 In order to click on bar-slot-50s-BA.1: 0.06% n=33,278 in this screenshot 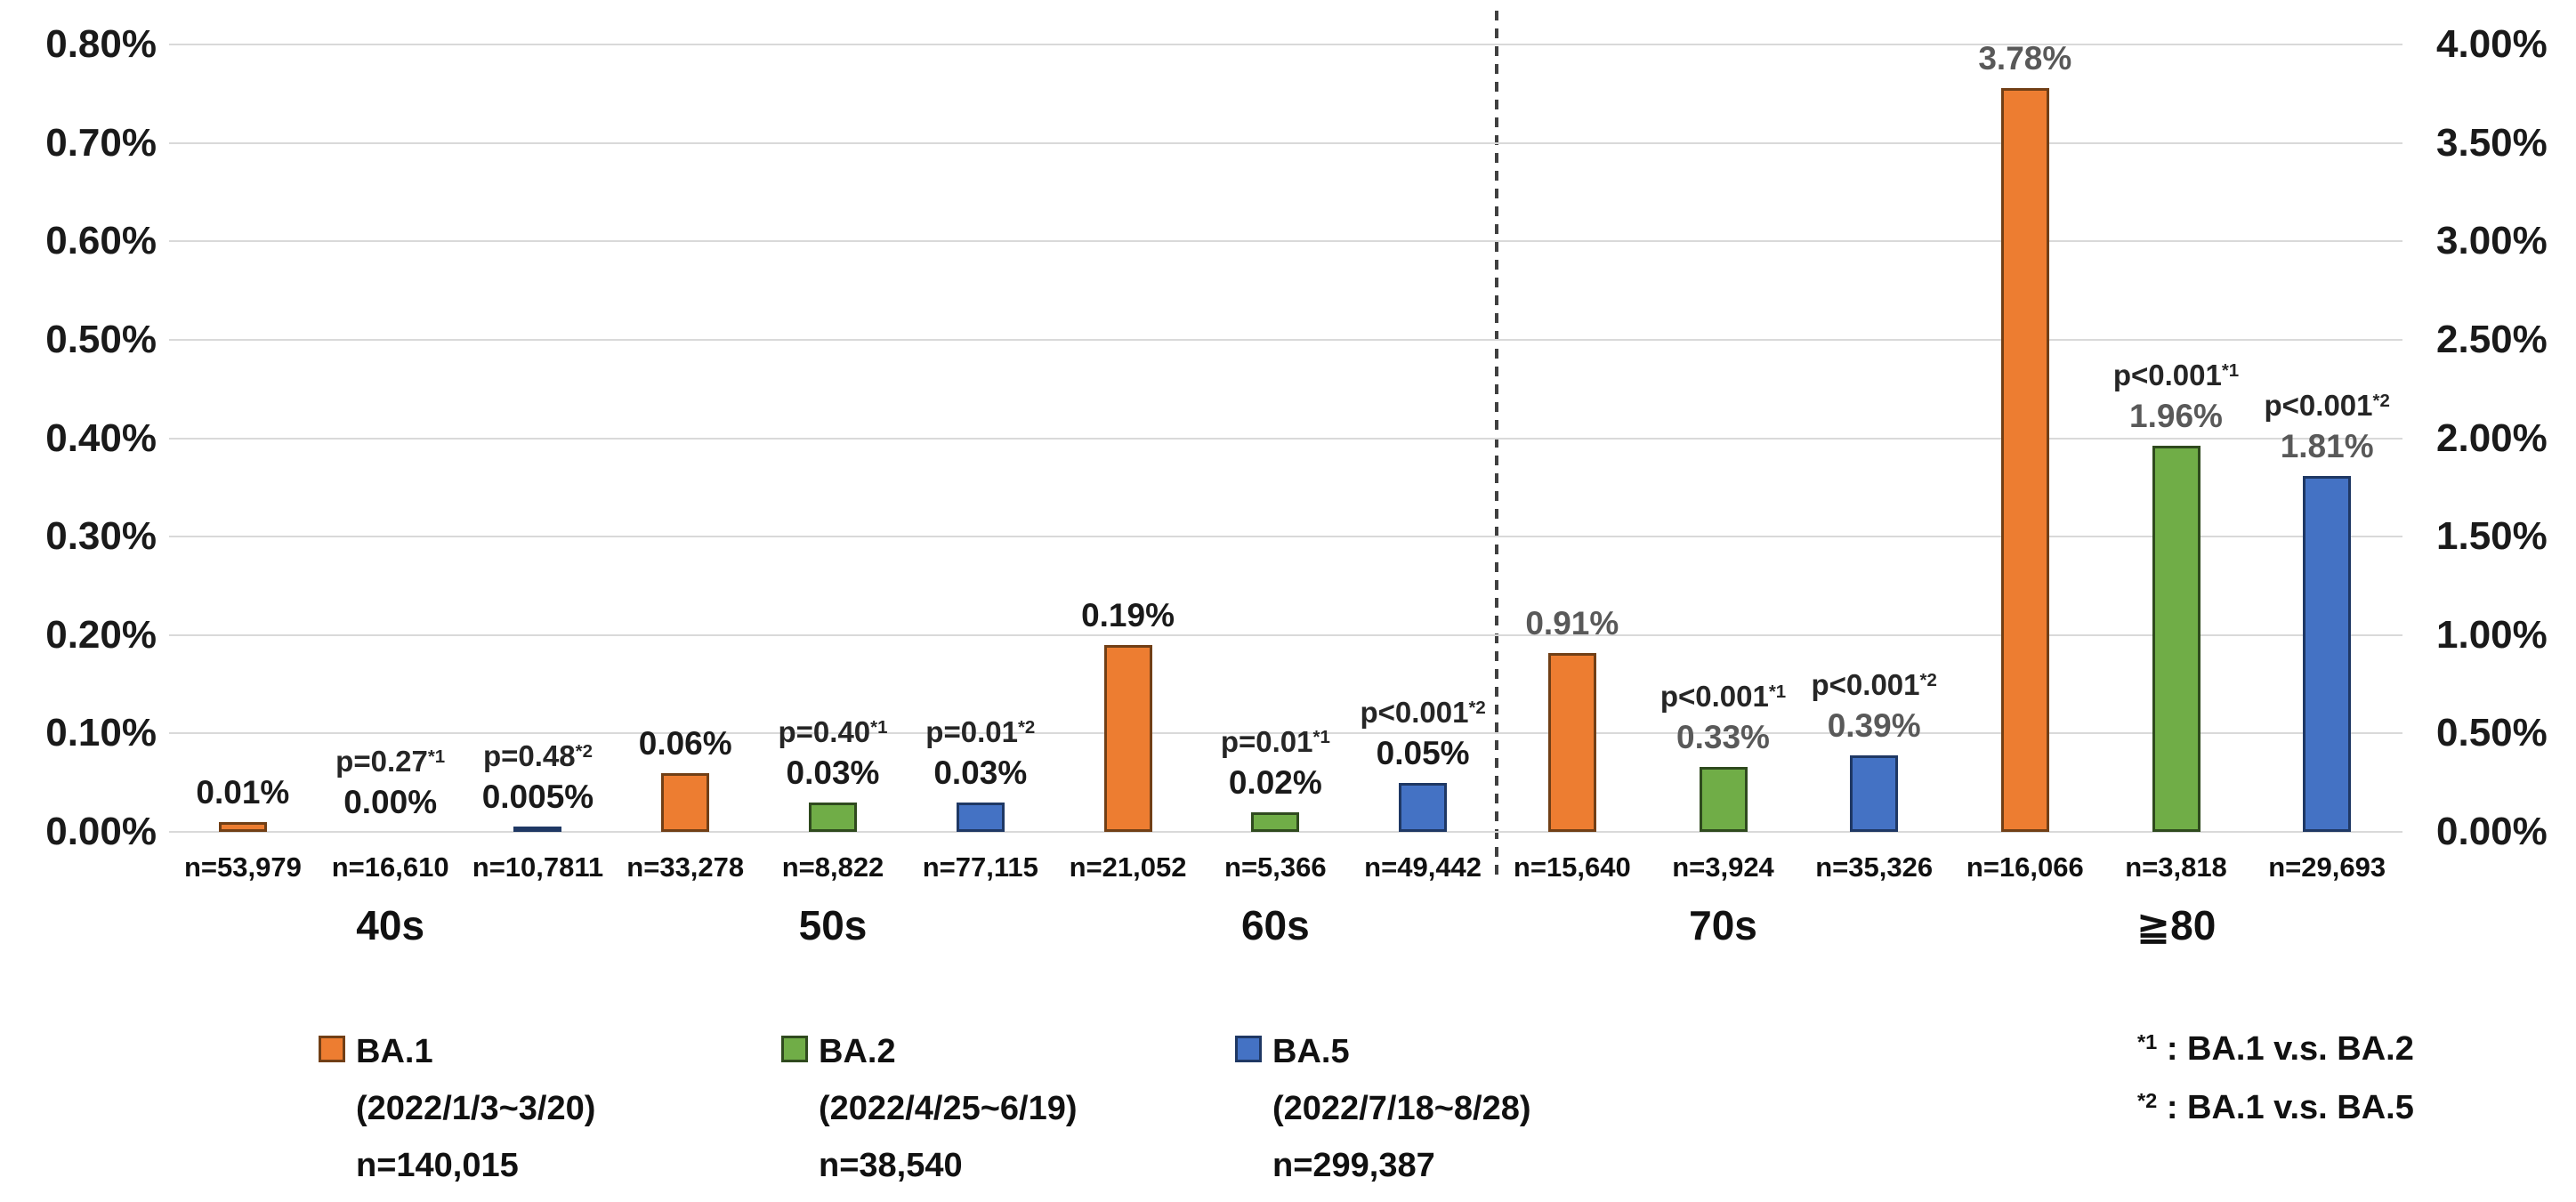, I will do `click(685, 463)`.